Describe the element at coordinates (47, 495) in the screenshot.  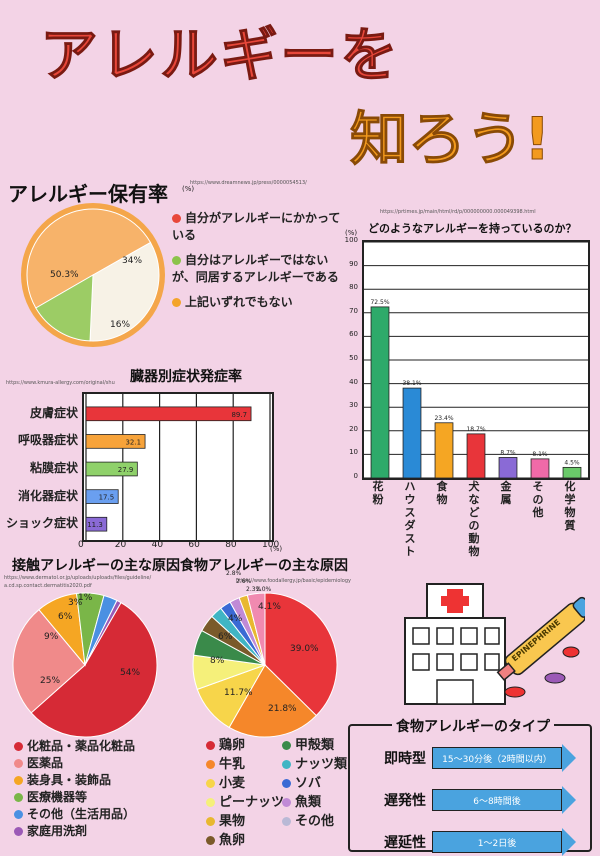
I see `organ-bar-label-3: 消化器症状` at that location.